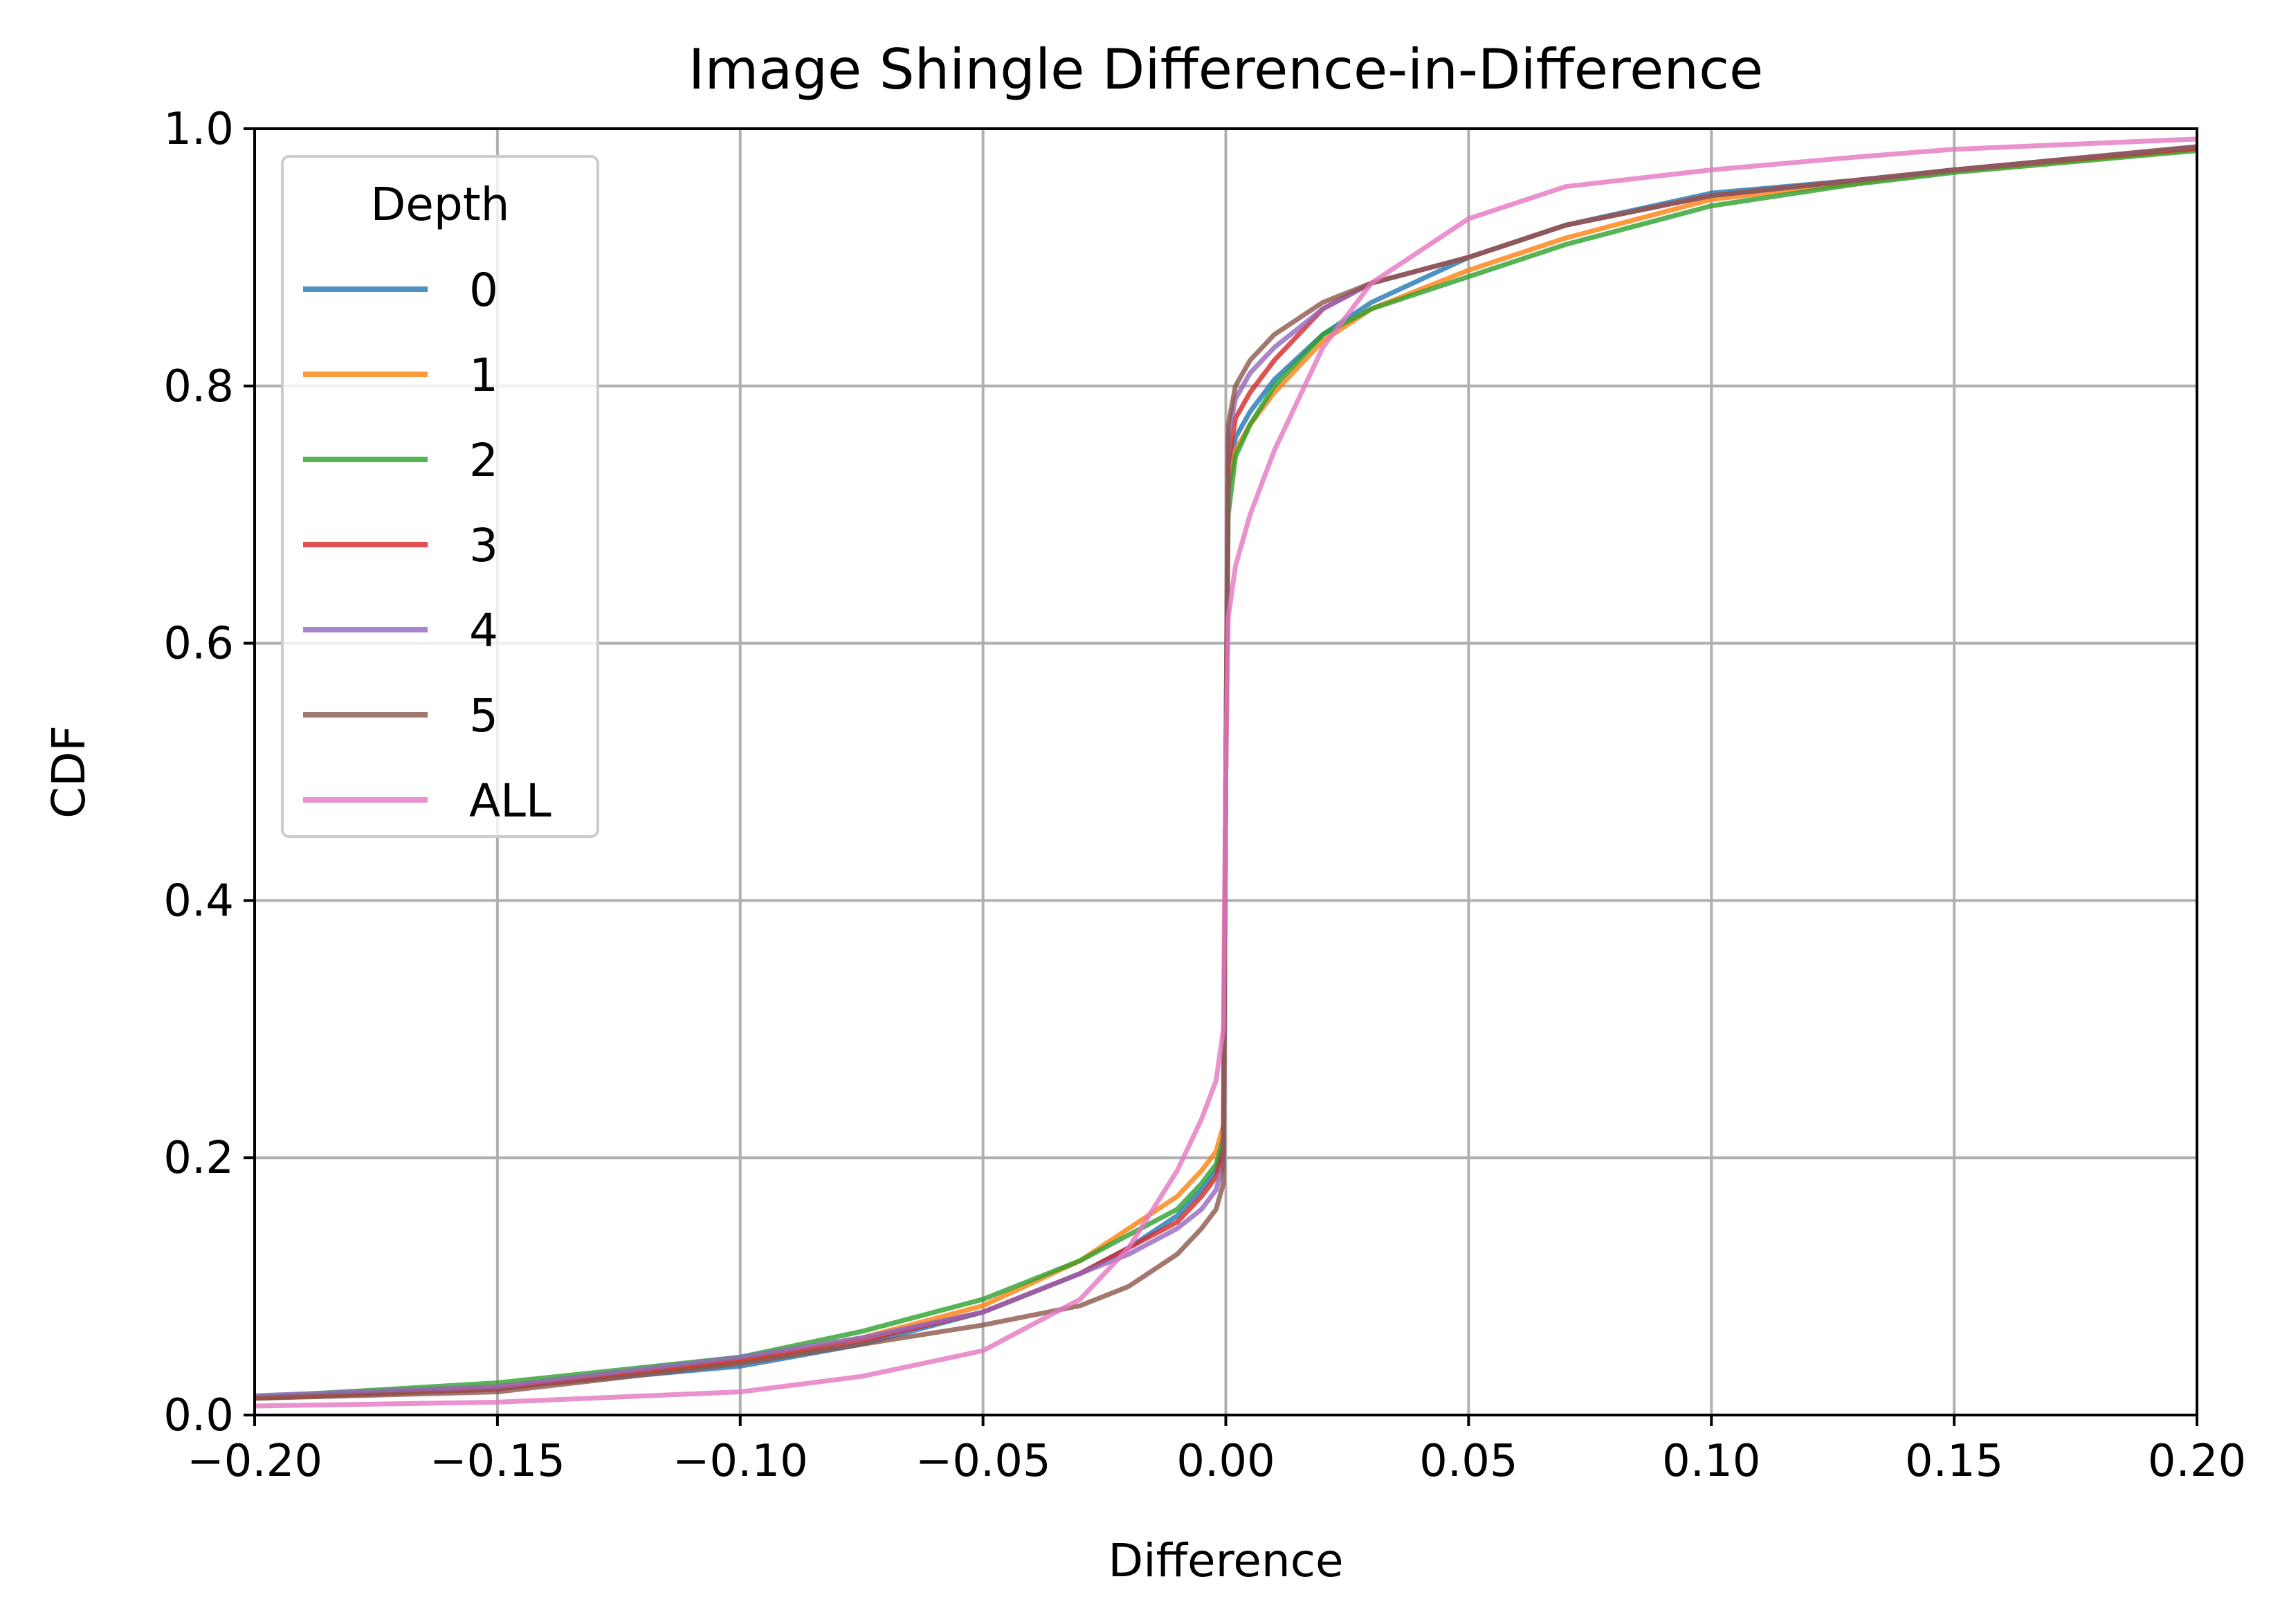 The width and height of the screenshot is (2289, 1624). I want to click on x-tick-label: −0.20, so click(254, 1461).